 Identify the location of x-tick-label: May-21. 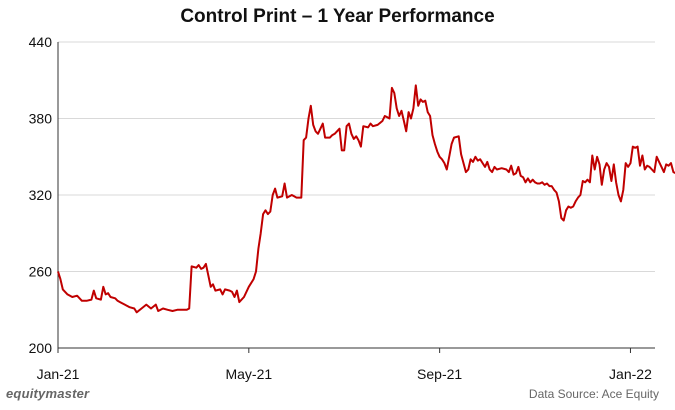
(248, 374).